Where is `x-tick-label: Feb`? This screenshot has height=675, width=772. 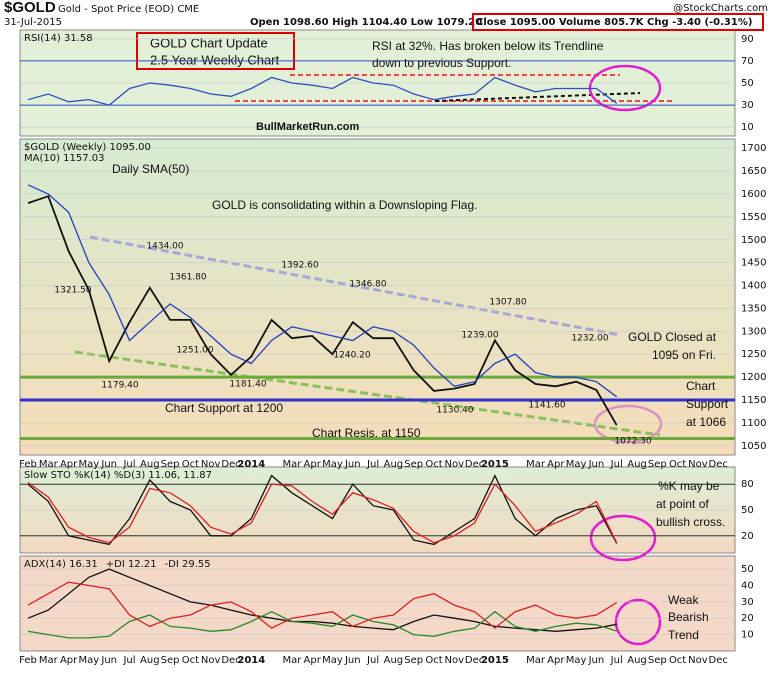 x-tick-label: Feb is located at coordinates (28, 660).